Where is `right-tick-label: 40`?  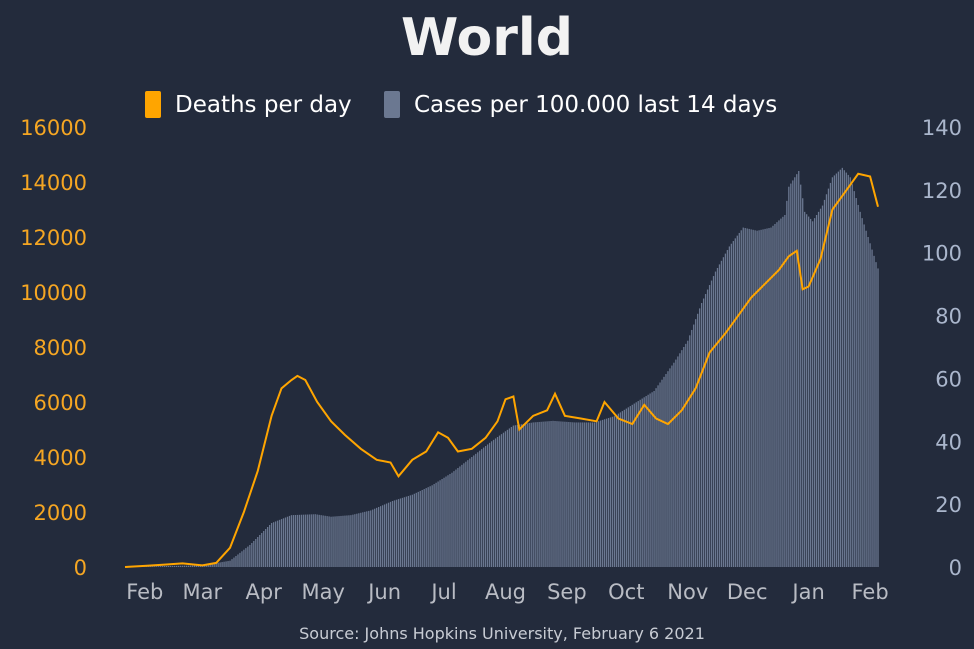 right-tick-label: 40 is located at coordinates (948, 442).